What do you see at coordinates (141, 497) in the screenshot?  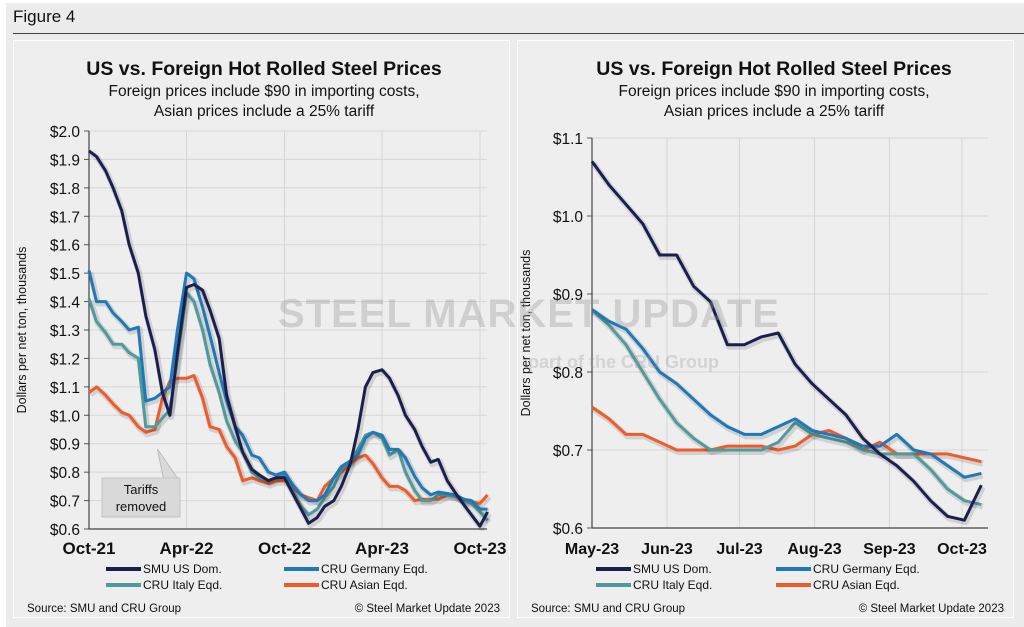 I see `annotation-box` at bounding box center [141, 497].